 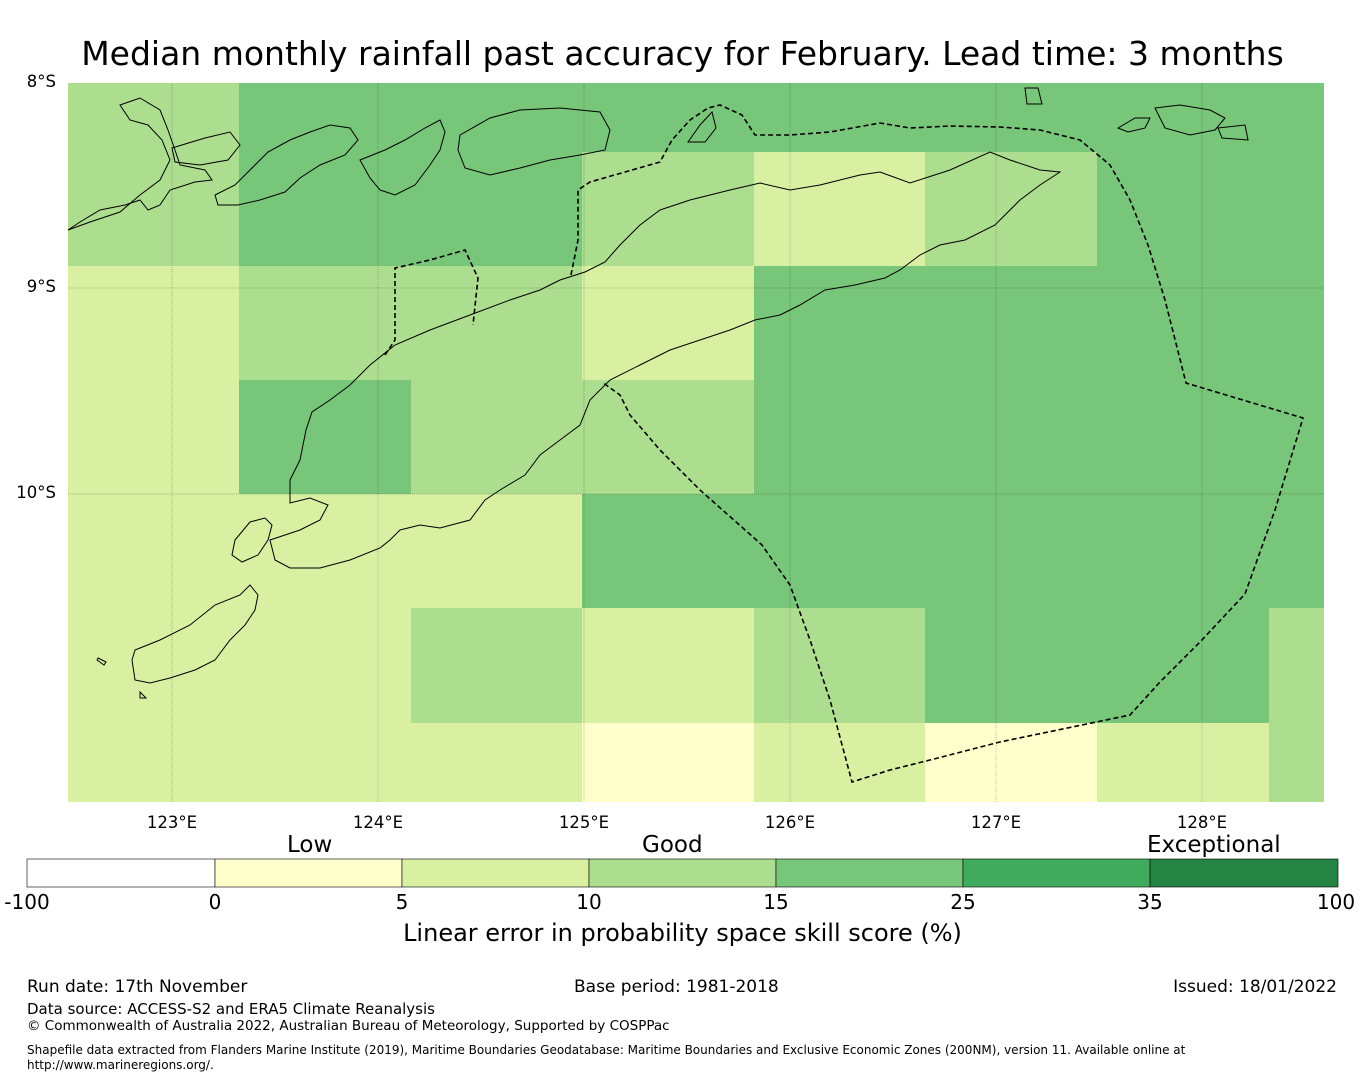 I want to click on issued-date: Issued: 18/01/2022, so click(x=1255, y=987).